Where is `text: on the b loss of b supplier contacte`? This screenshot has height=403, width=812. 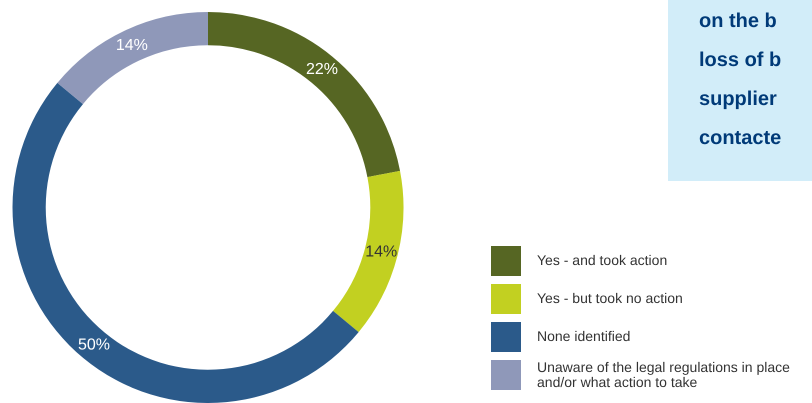
text: on the b loss of b supplier contacte is located at coordinates (740, 90).